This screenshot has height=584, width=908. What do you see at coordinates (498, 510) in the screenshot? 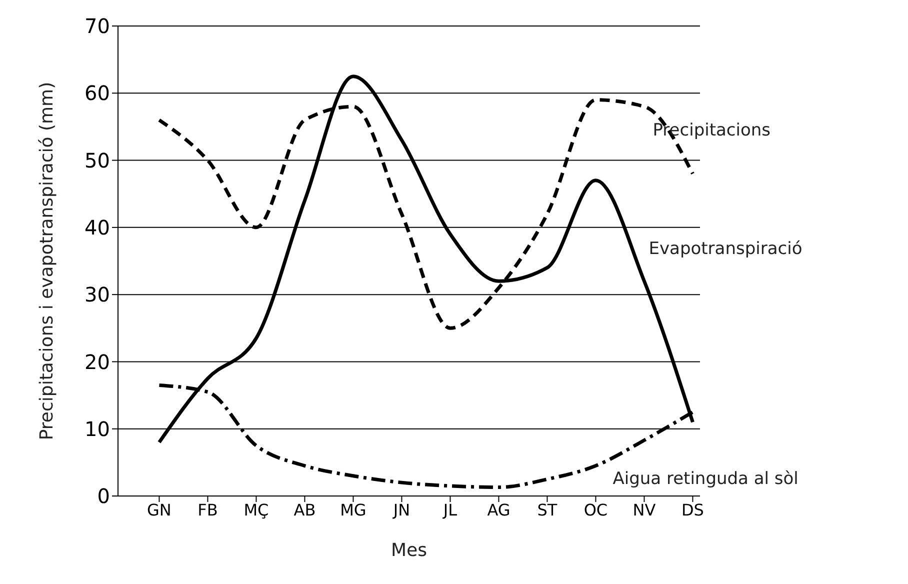
I see `x-tick-label: AG` at bounding box center [498, 510].